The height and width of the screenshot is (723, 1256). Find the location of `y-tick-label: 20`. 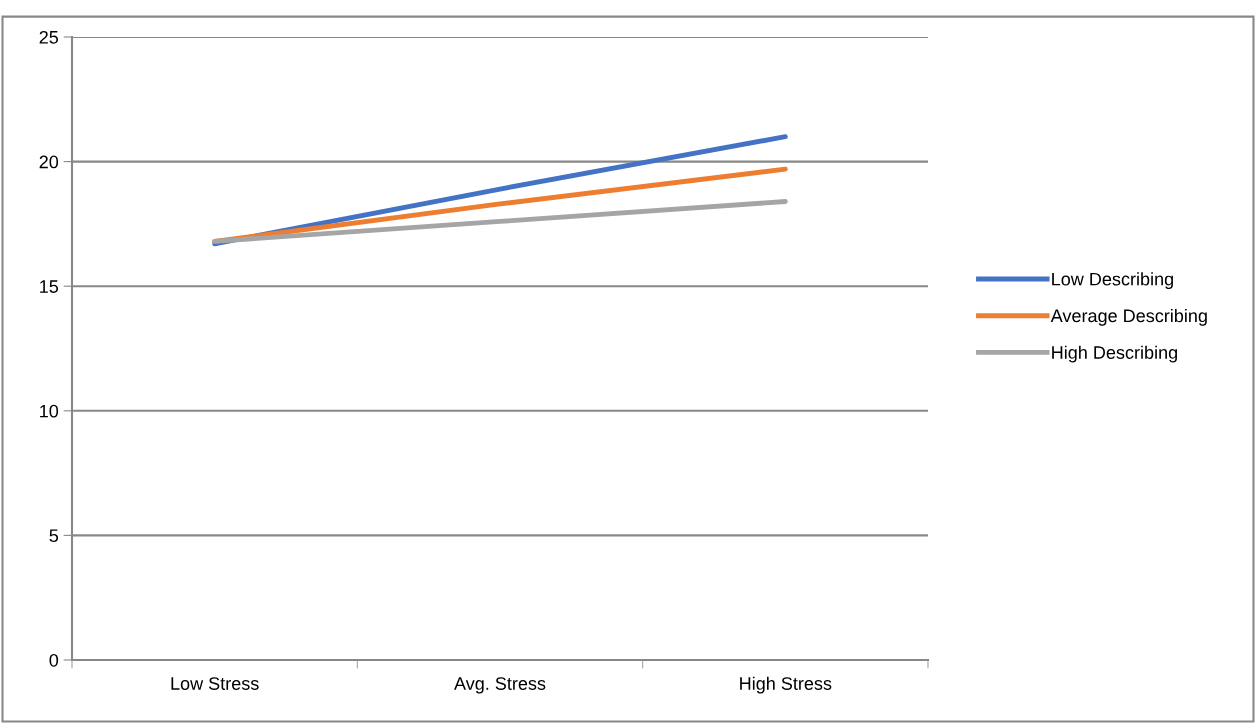

y-tick-label: 20 is located at coordinates (49, 162).